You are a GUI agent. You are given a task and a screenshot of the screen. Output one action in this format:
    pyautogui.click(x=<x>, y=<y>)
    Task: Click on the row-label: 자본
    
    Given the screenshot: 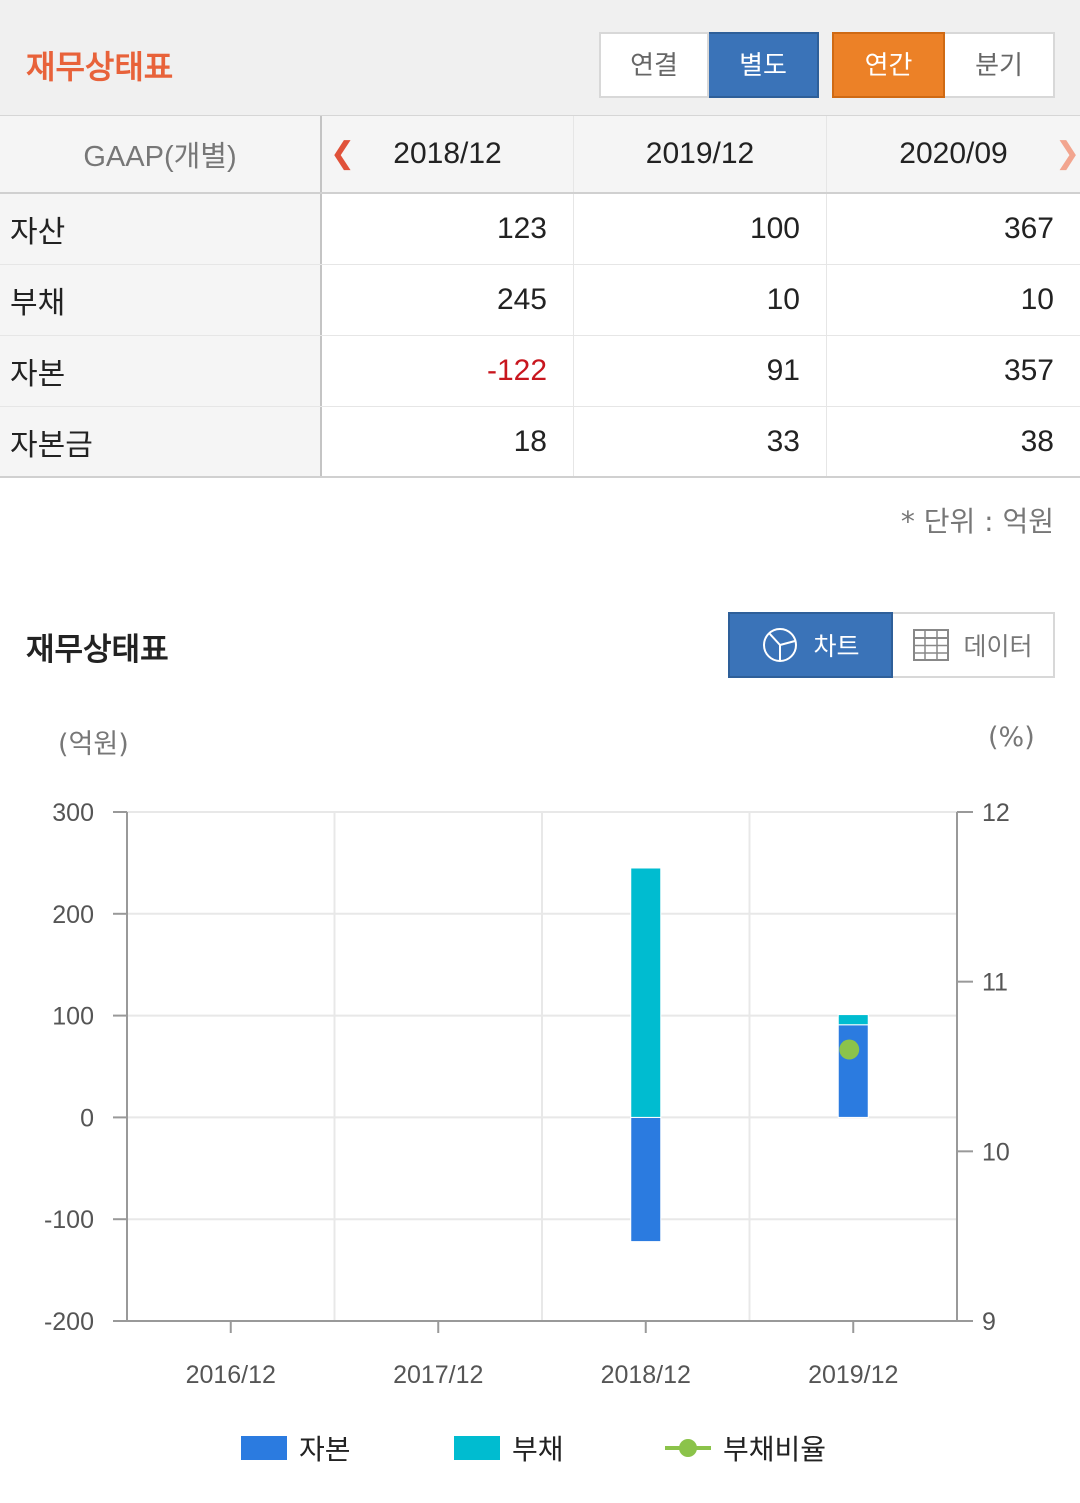 What is the action you would take?
    pyautogui.click(x=161, y=371)
    